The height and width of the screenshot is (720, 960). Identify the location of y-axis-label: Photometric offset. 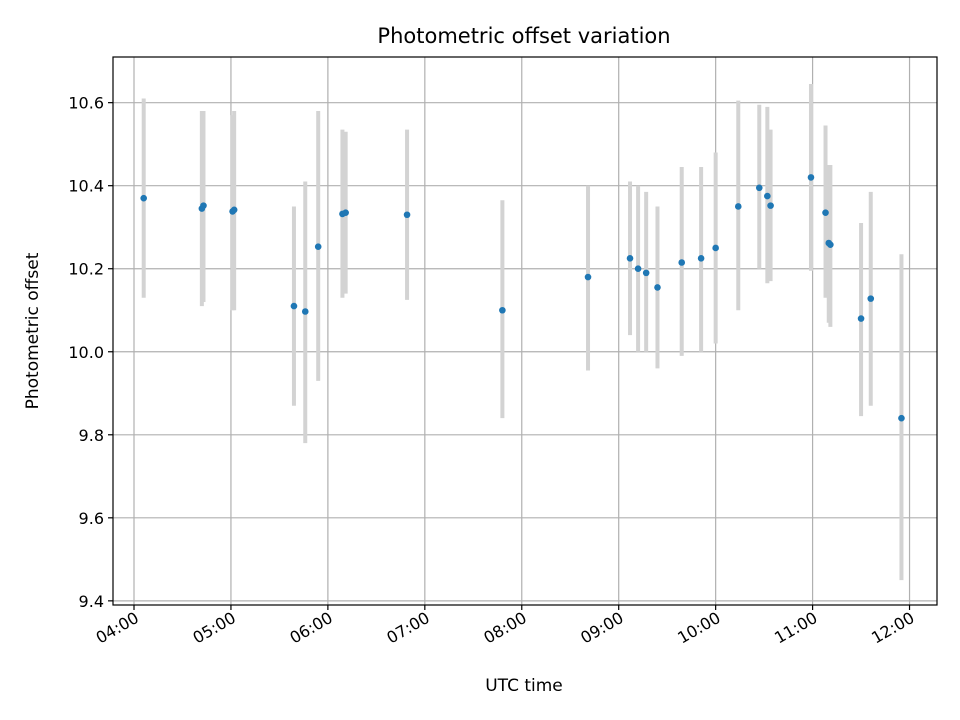
(33, 330).